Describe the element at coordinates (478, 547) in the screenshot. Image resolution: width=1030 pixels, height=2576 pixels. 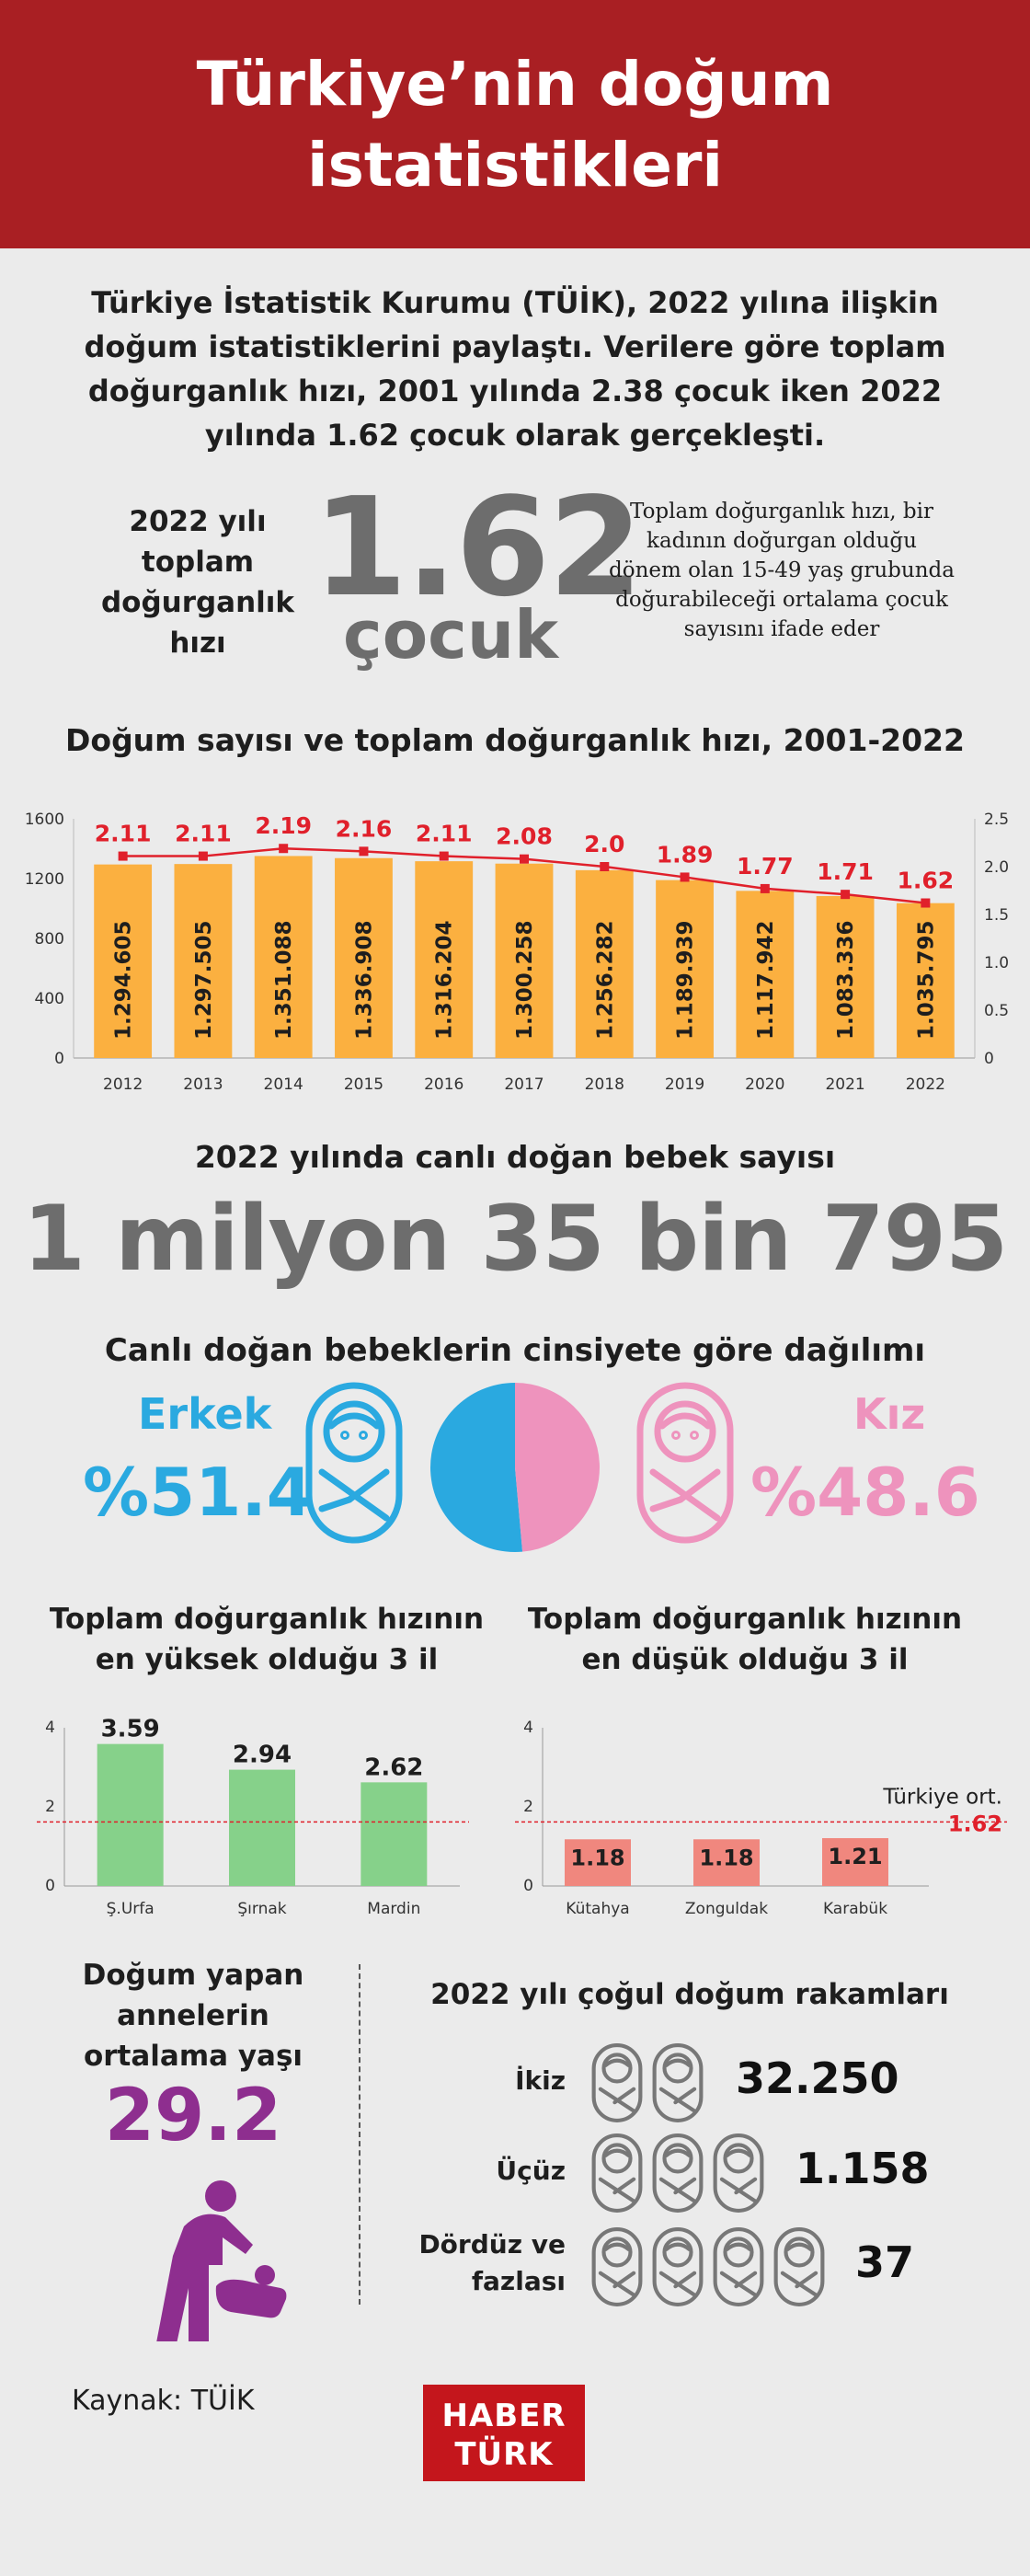
I see `tfr-value: 1.62` at that location.